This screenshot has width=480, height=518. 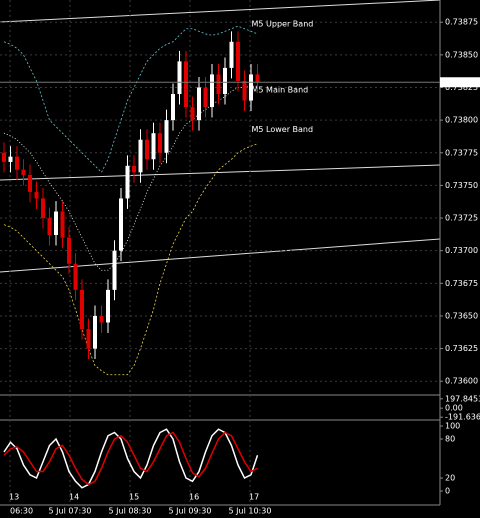 What do you see at coordinates (462, 417) in the screenshot?
I see `y-tick-label: -191.6367` at bounding box center [462, 417].